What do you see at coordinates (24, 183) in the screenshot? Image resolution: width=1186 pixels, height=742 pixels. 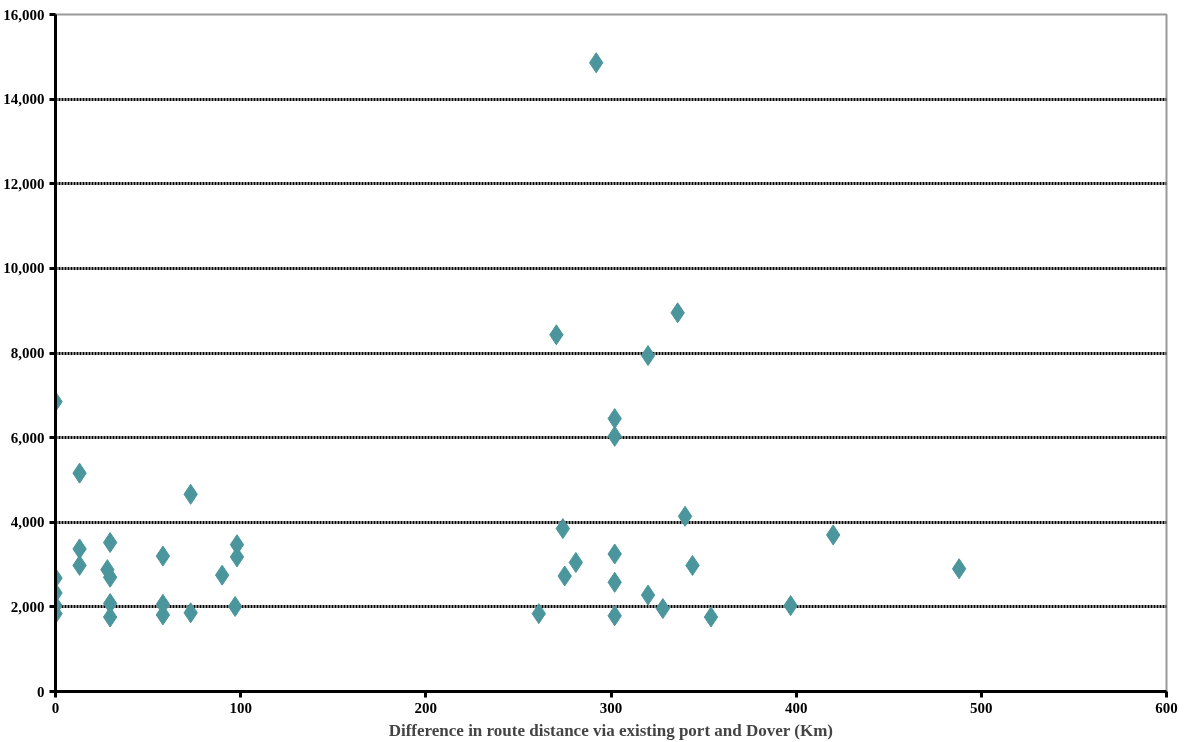 I see `y-tick-label: 12,000` at bounding box center [24, 183].